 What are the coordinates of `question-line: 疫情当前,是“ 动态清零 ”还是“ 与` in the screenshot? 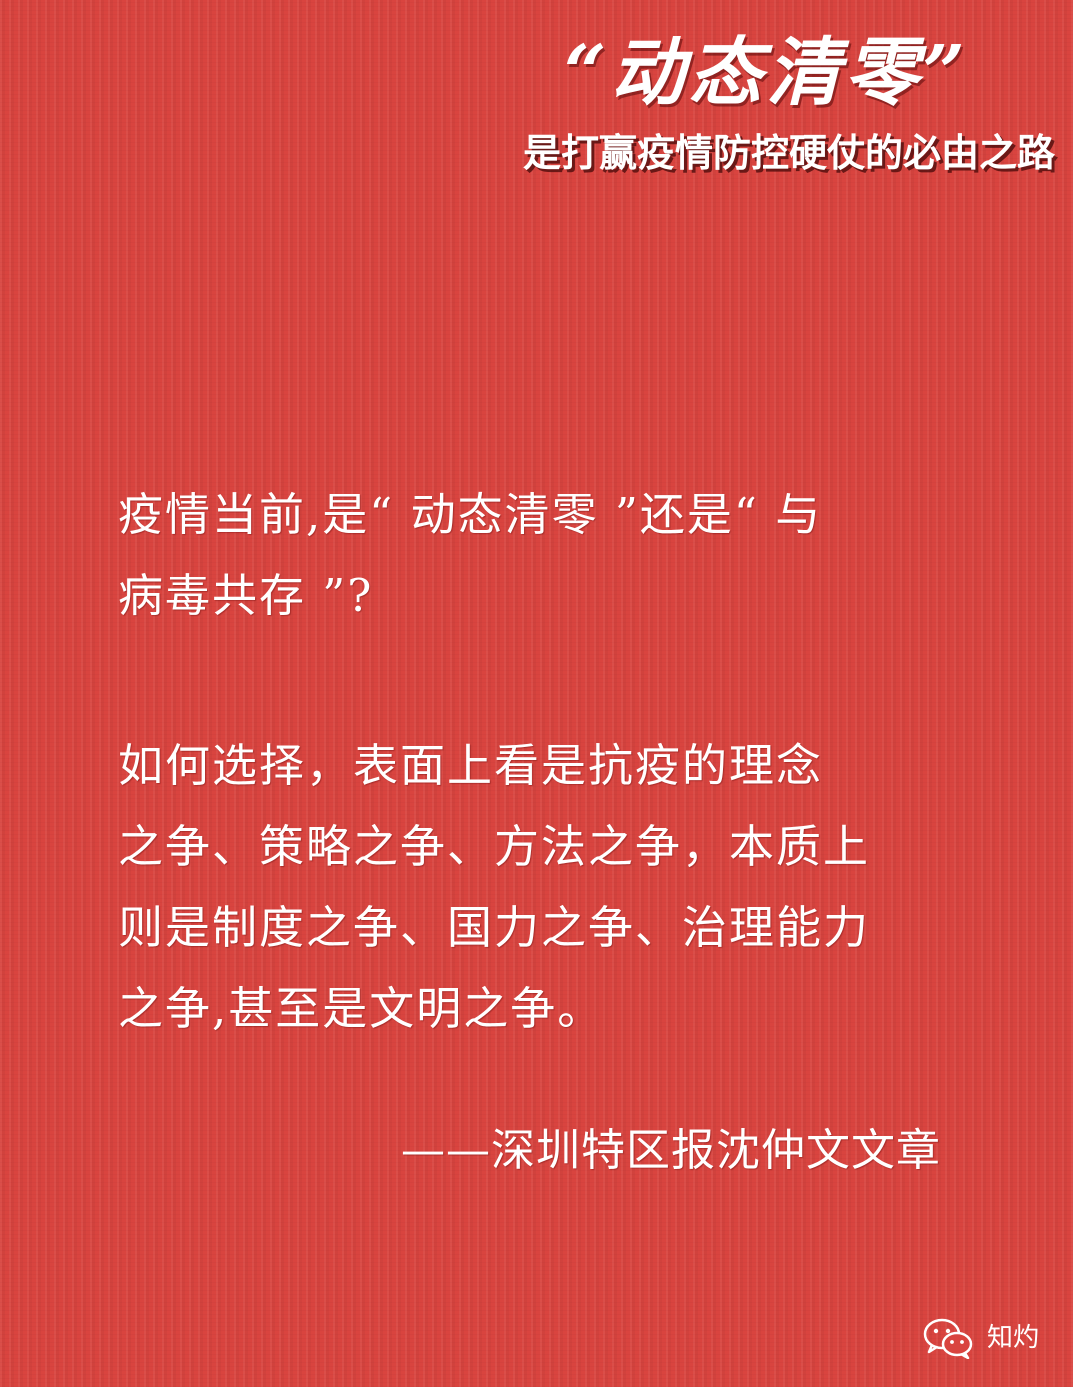 It's located at (470, 514).